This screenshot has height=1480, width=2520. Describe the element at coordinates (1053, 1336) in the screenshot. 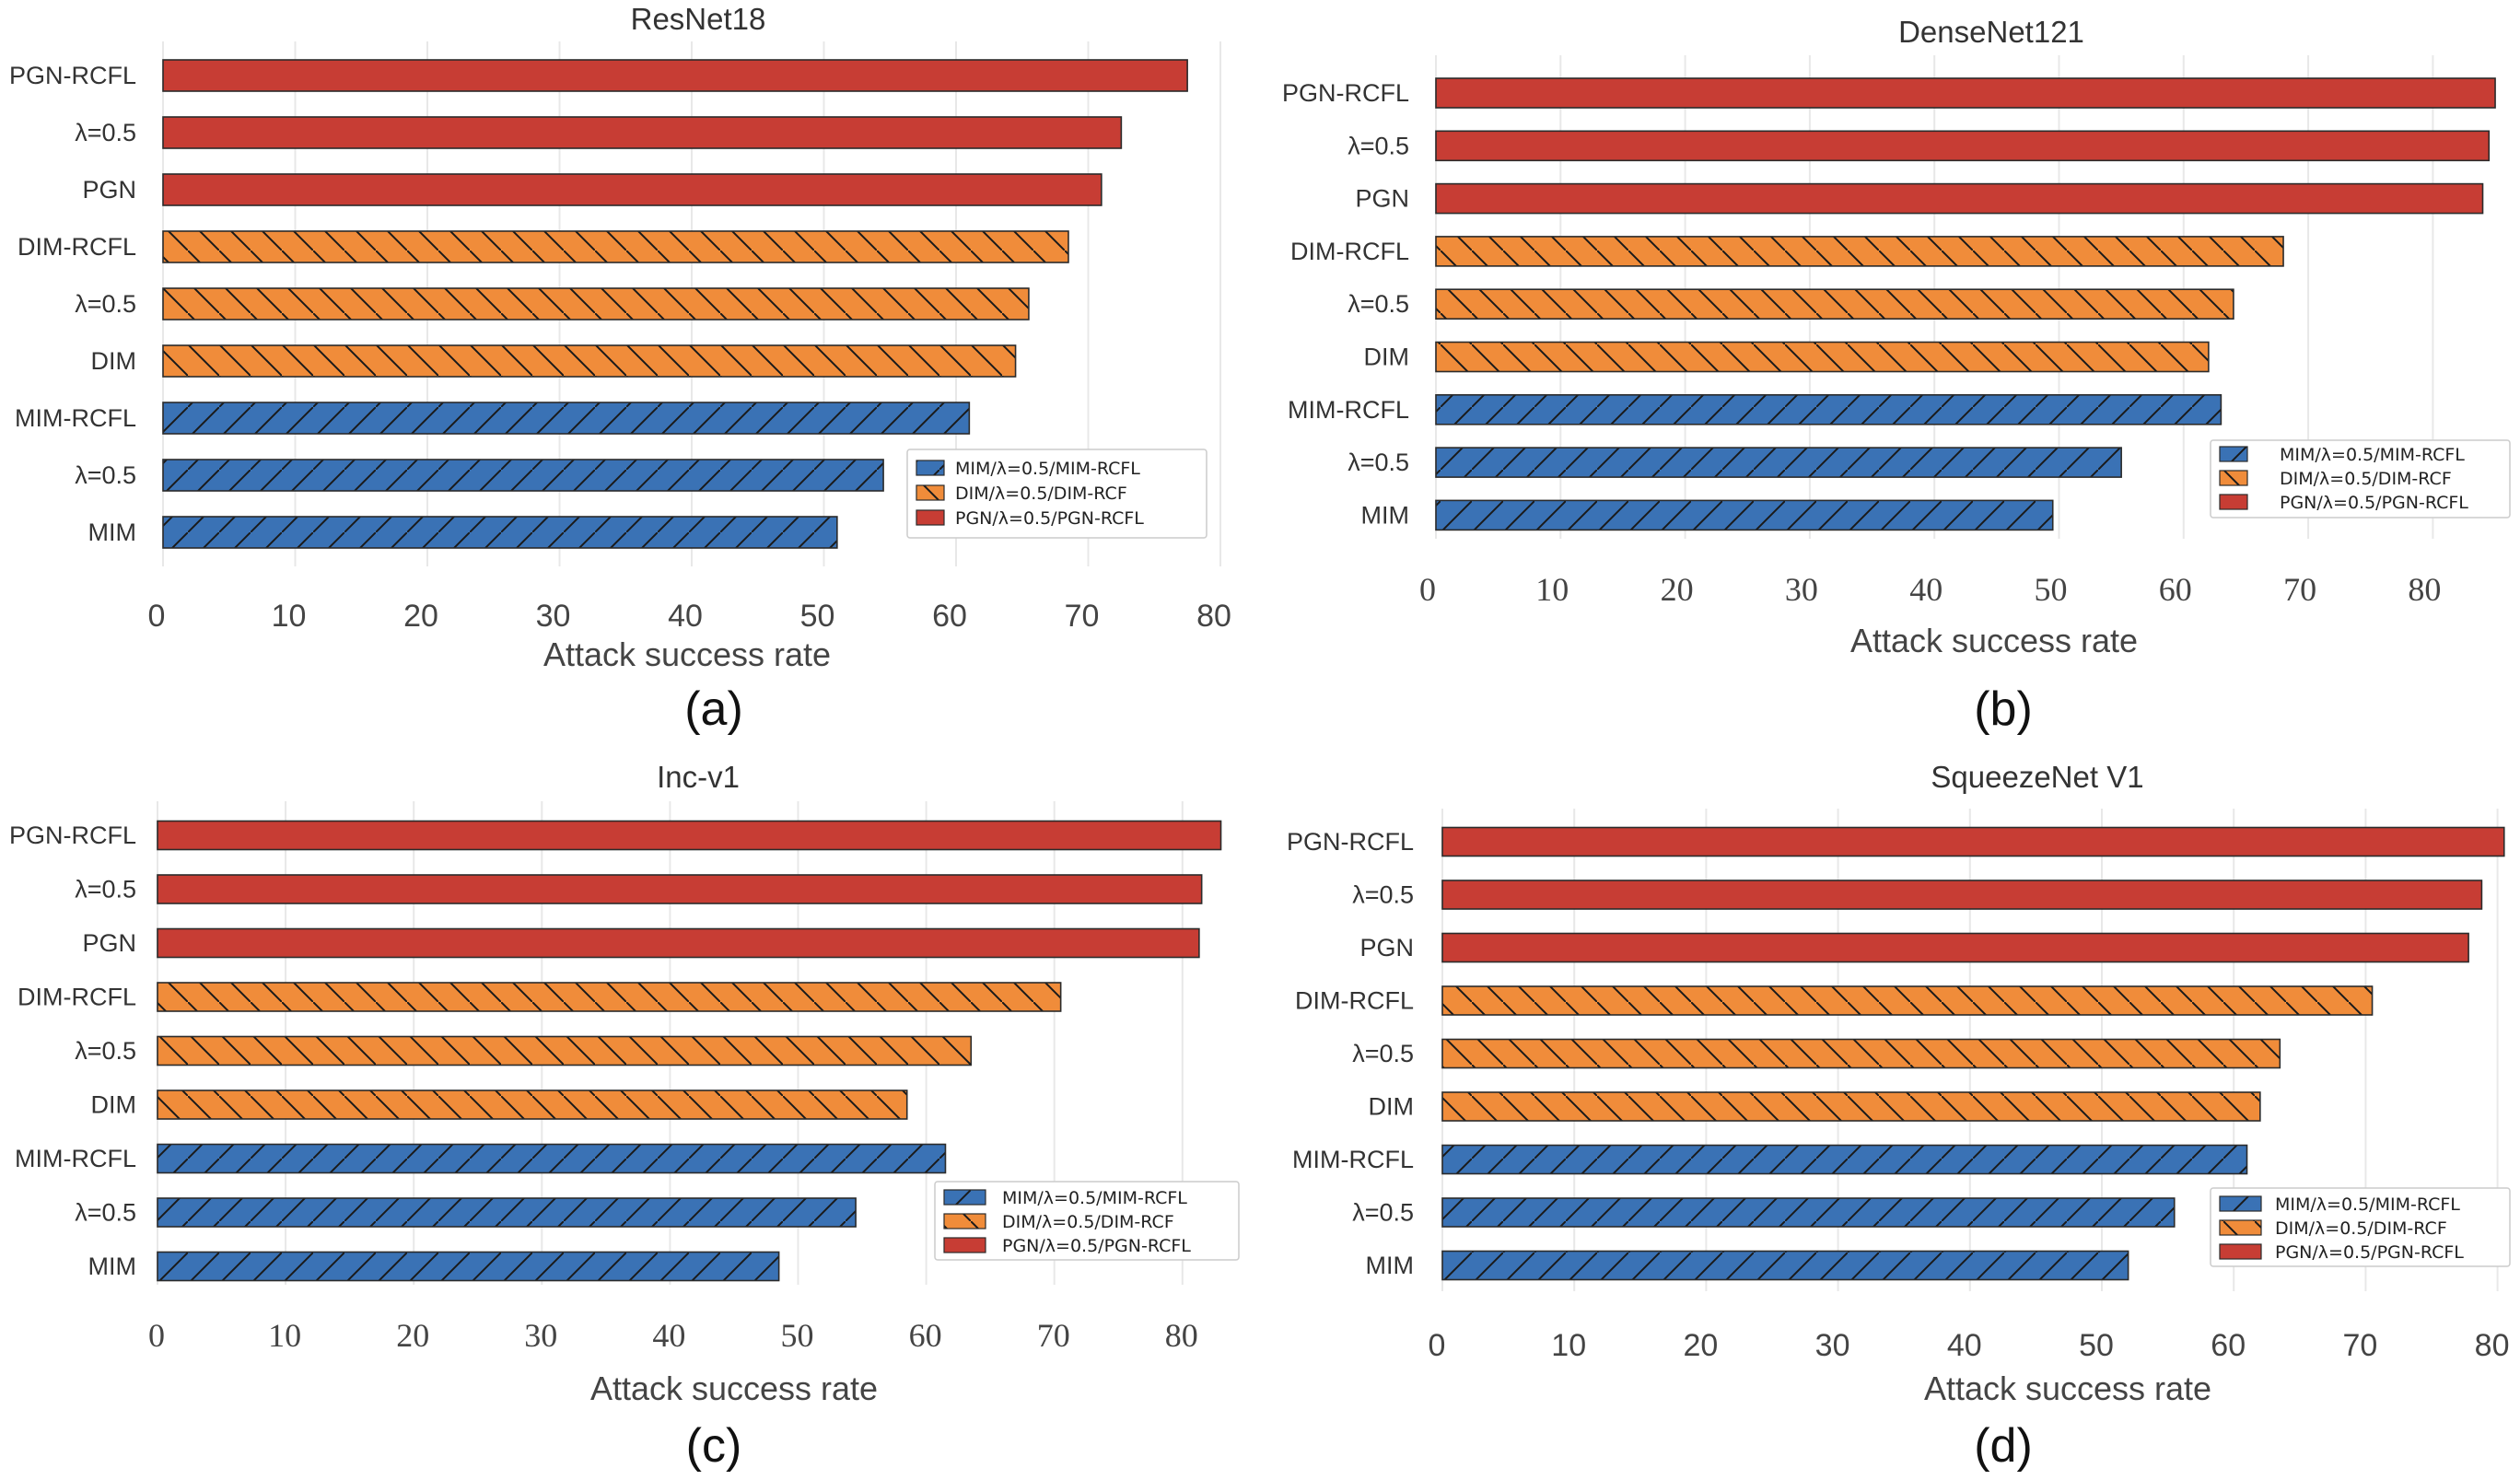

I see `x-tick-label: 70` at that location.